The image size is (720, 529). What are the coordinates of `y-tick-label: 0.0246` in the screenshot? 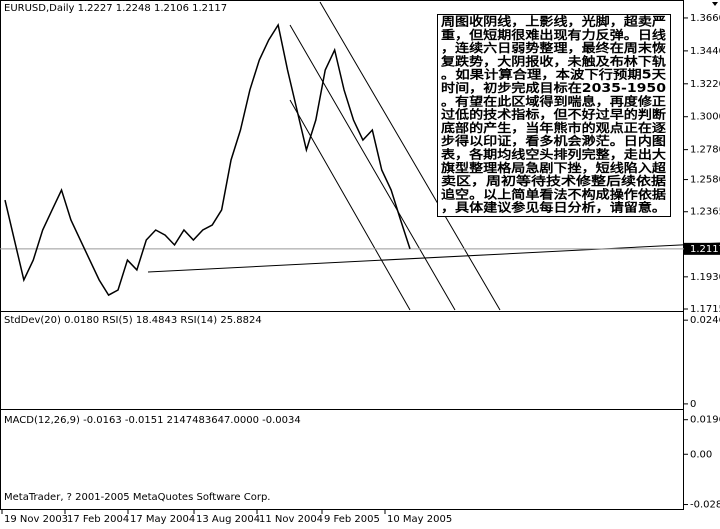 It's located at (705, 320).